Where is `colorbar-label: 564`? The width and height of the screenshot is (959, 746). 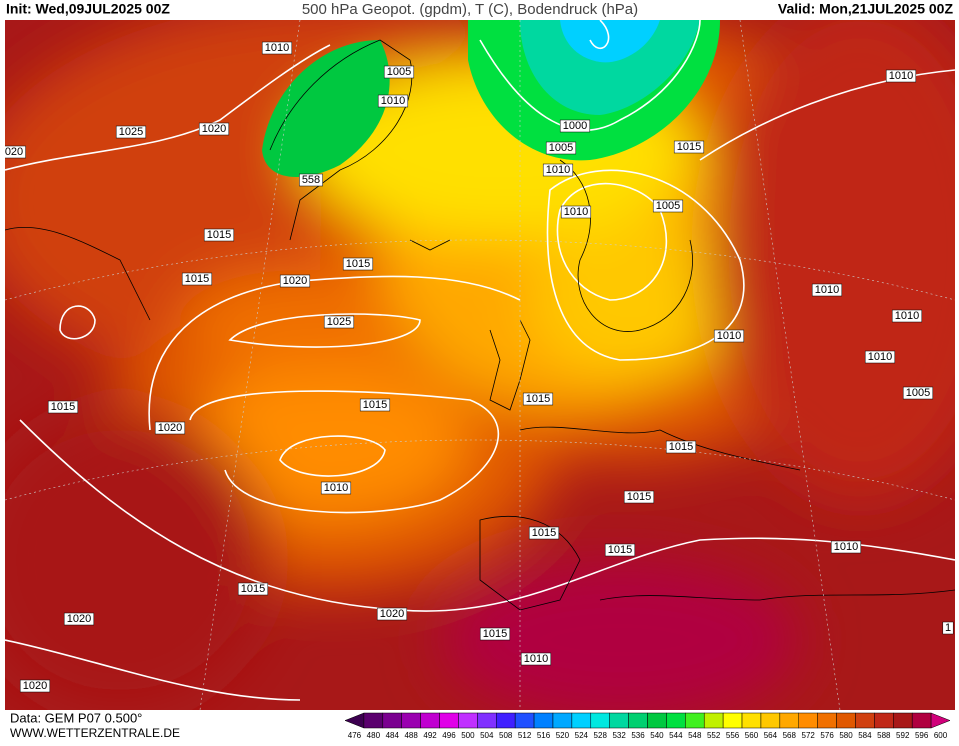
colorbar-label: 564 is located at coordinates (771, 735).